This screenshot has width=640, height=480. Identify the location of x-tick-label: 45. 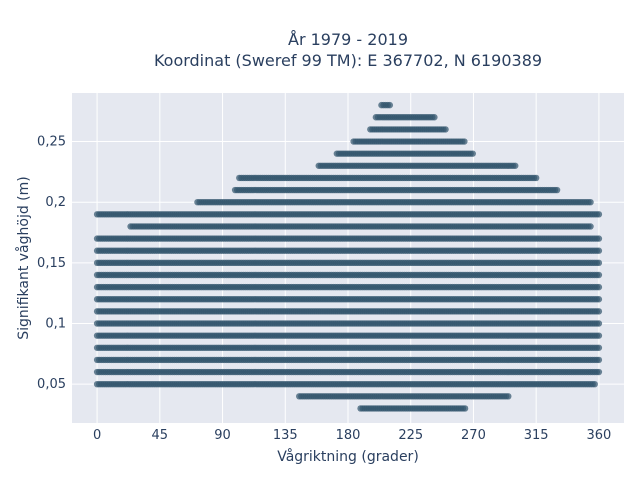
(160, 435).